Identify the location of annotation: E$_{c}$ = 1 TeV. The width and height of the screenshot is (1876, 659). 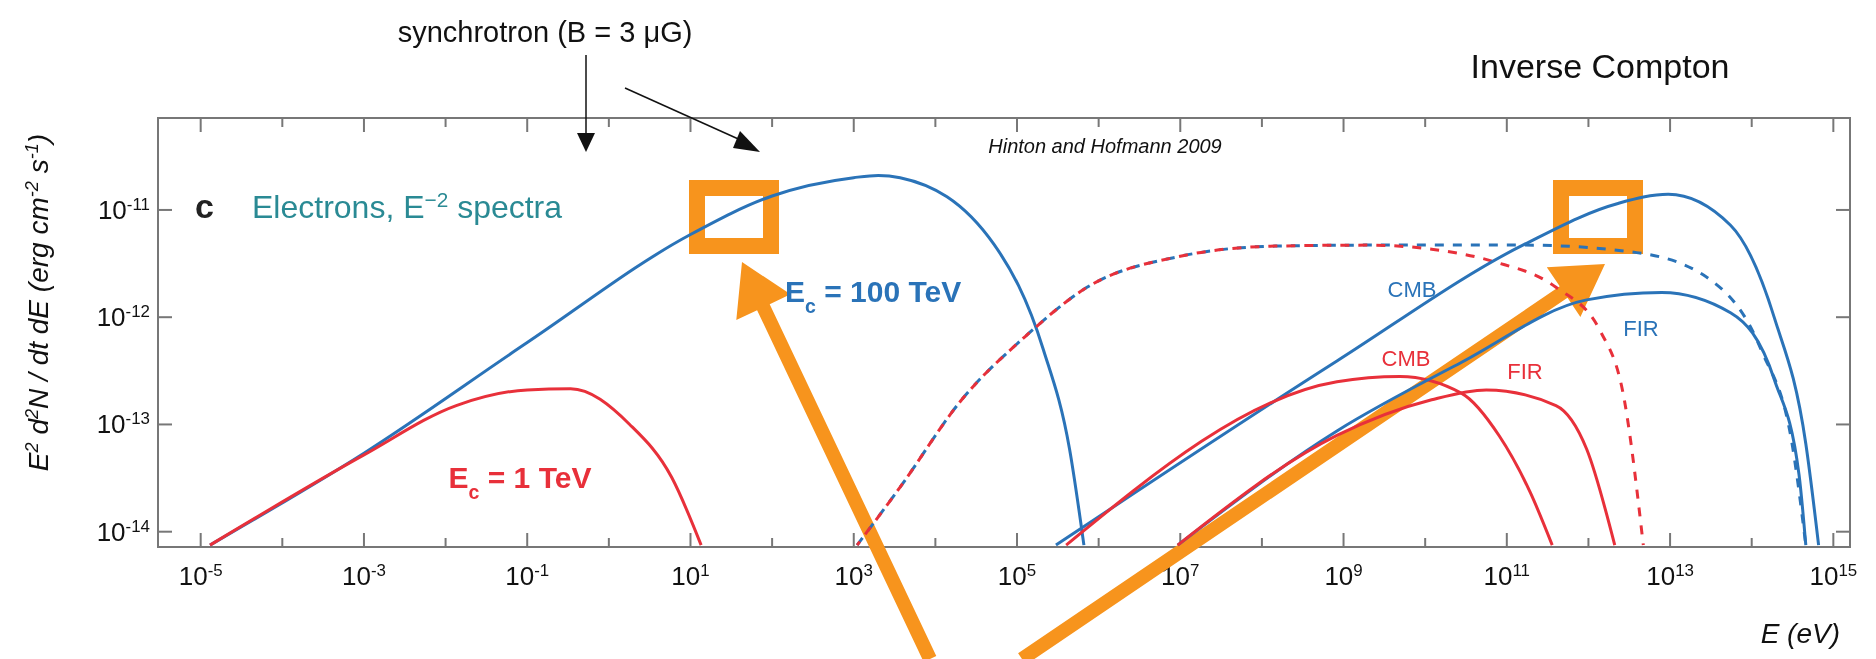
(520, 482).